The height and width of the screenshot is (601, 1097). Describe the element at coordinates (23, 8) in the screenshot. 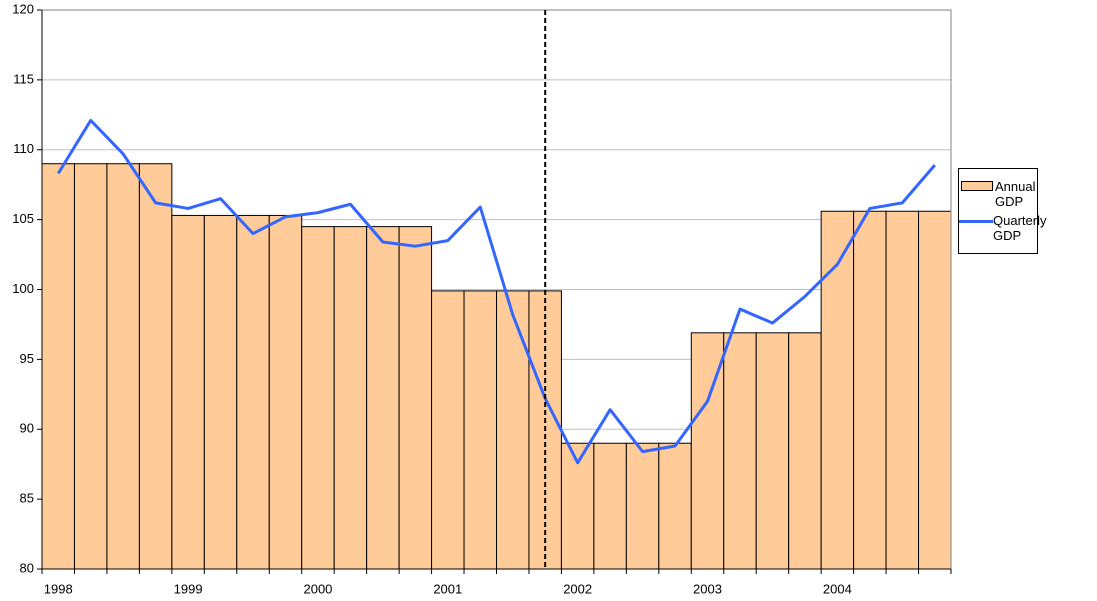

I see `y-tick-label: 120` at that location.